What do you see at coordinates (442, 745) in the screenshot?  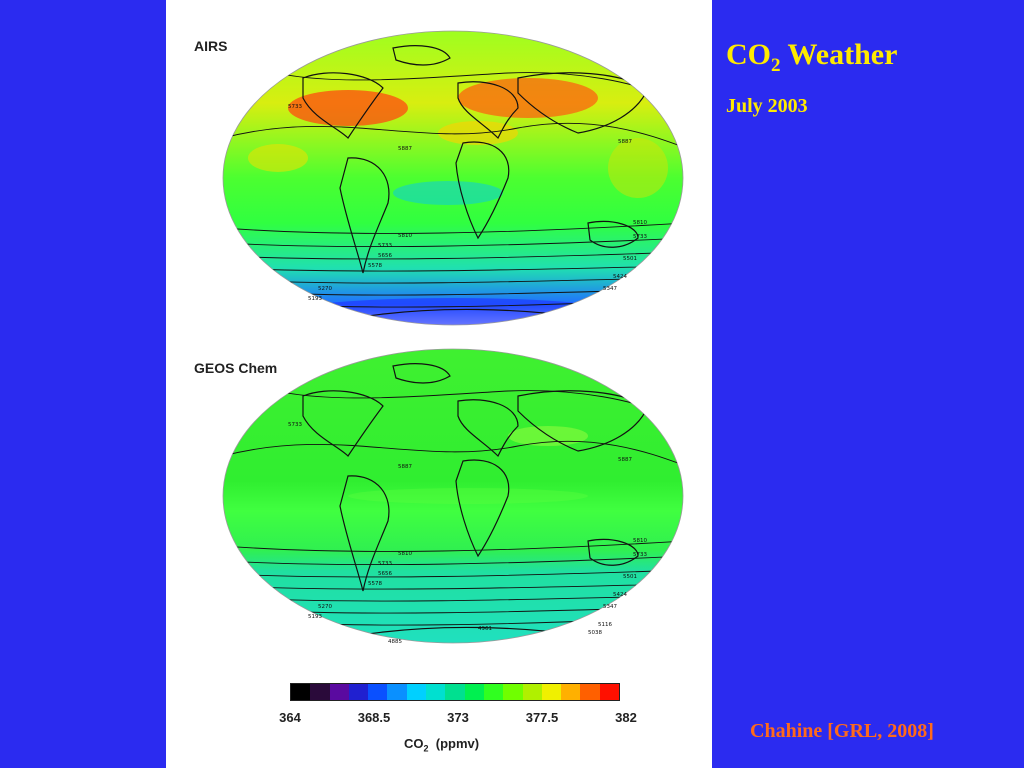 I see `color-scale-unit: CO2 (ppmv)` at bounding box center [442, 745].